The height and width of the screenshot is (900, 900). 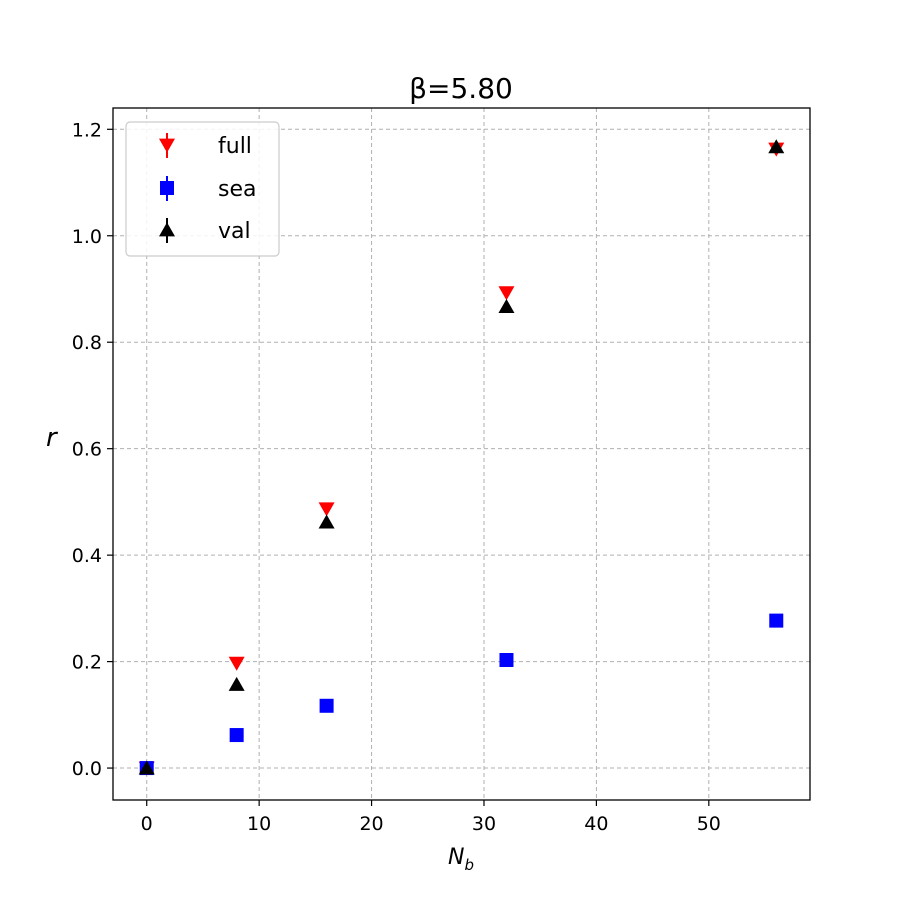 I want to click on y-tick-label: 1.0, so click(x=87, y=237).